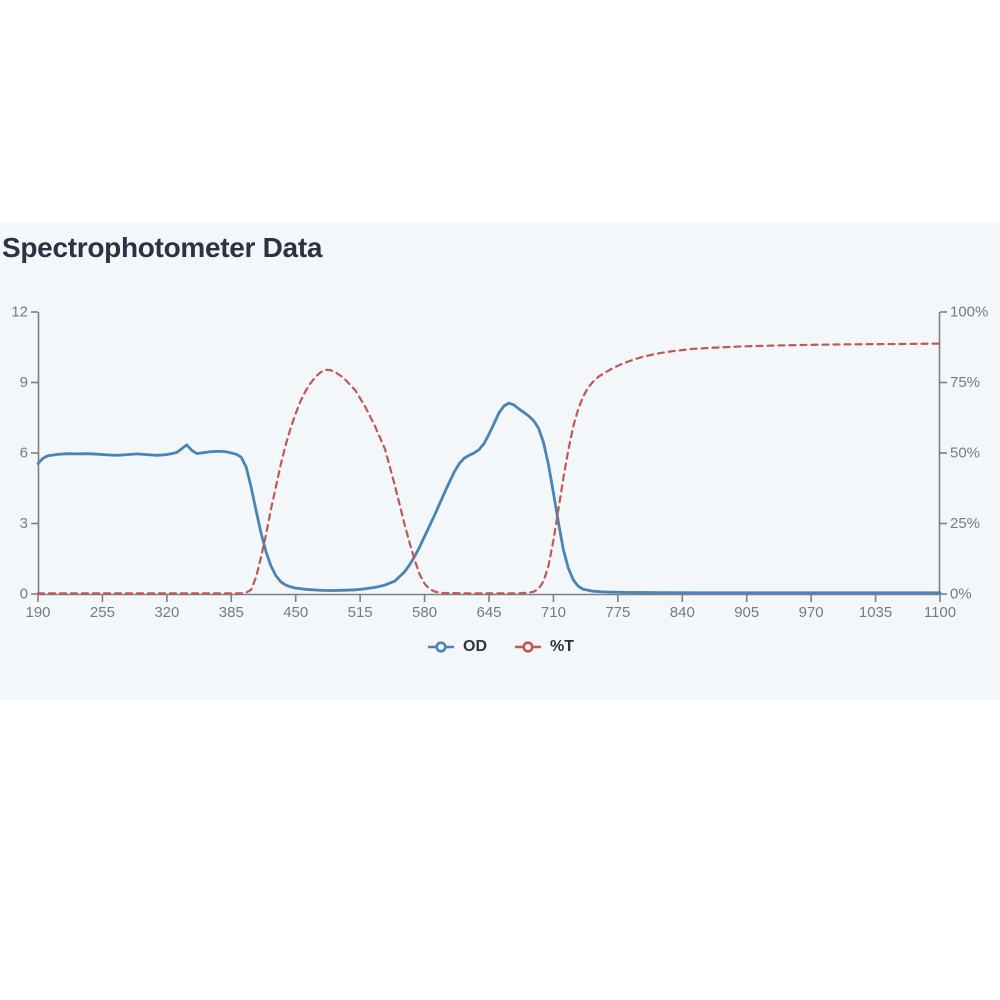 The image size is (1000, 1000). I want to click on svg-text: 450, so click(295, 612).